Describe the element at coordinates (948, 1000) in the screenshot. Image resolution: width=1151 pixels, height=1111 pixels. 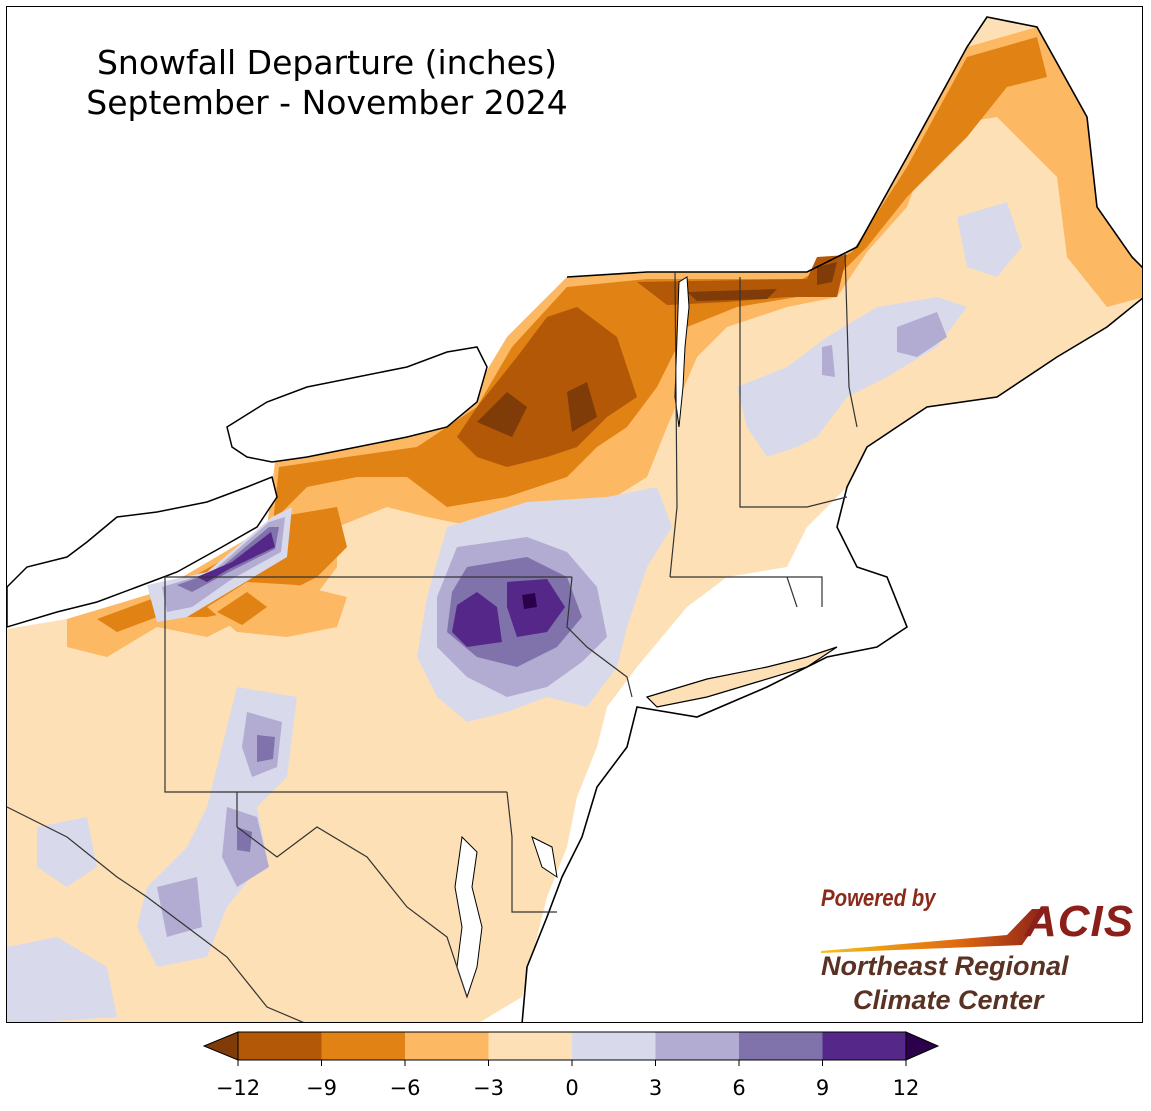
I see `org-name-line2: Climate Center` at that location.